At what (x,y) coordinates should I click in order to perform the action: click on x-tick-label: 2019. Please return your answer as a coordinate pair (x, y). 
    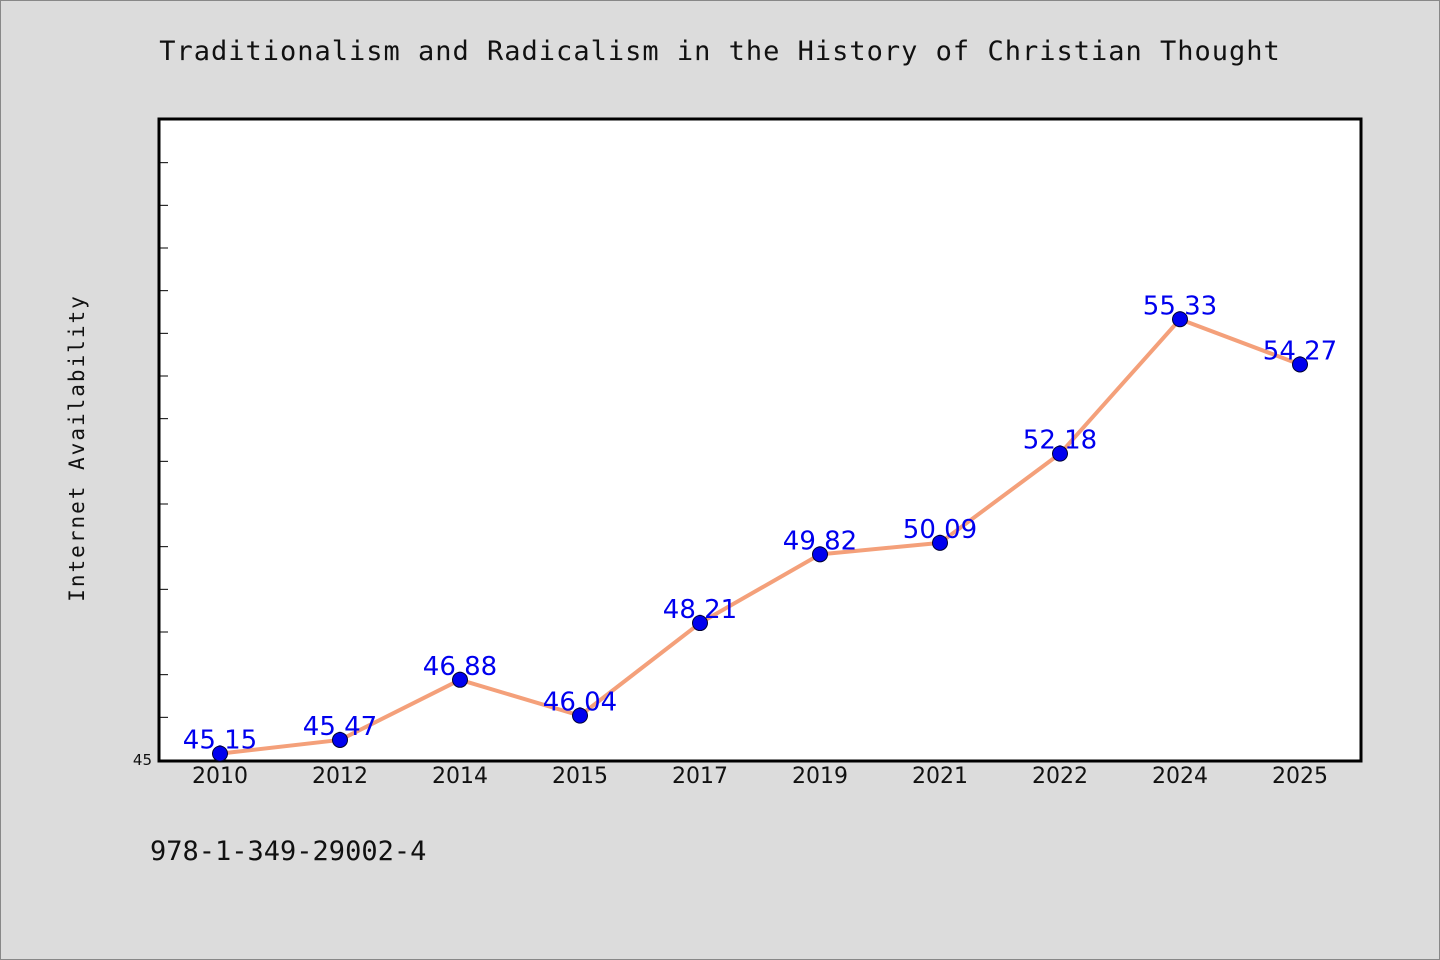
    Looking at the image, I should click on (820, 776).